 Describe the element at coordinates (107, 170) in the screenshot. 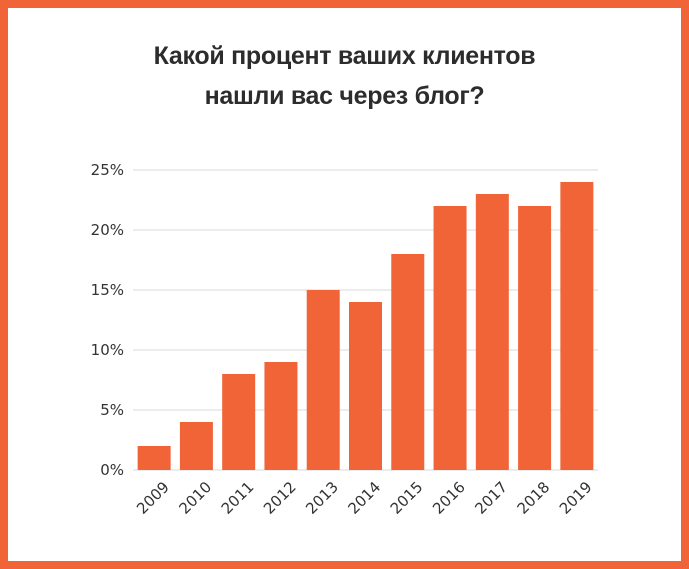

I see `y-tick-label: 25%` at that location.